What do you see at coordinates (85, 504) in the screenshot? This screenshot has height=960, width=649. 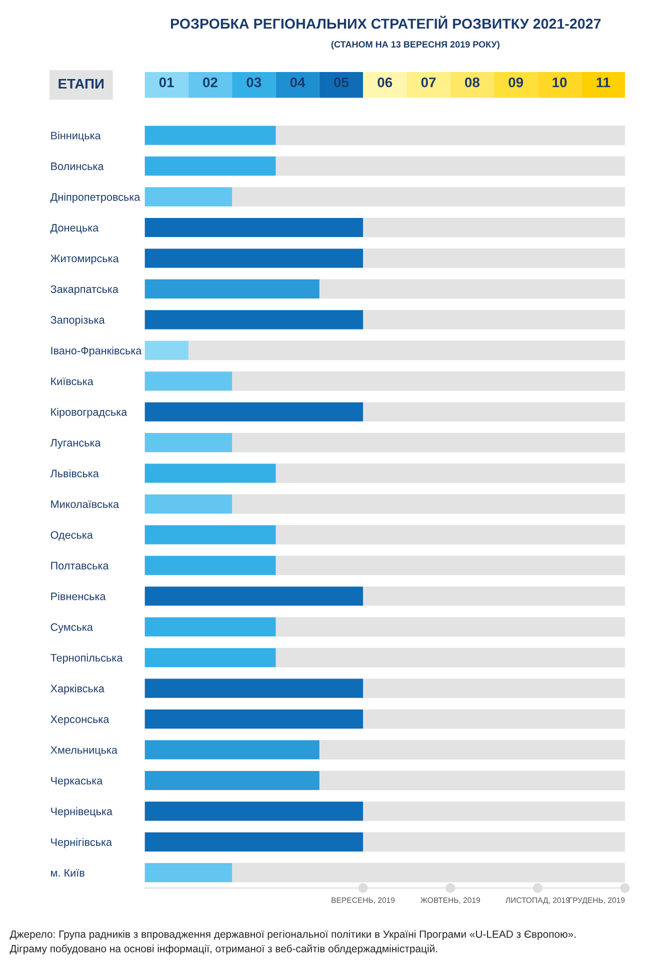 I see `y-tick-label: Миколаївська` at bounding box center [85, 504].